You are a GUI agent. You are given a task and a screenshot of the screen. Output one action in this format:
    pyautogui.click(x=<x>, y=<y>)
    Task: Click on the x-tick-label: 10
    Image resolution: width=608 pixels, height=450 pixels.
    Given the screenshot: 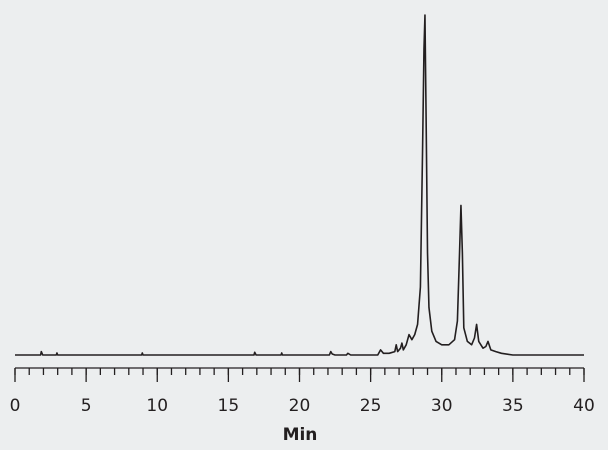 What is the action you would take?
    pyautogui.click(x=157, y=406)
    